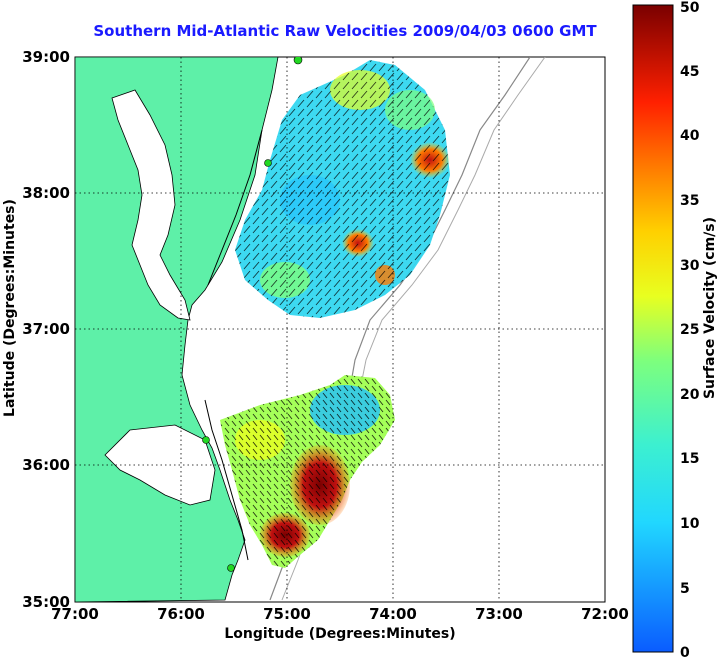 The width and height of the screenshot is (724, 659). Describe the element at coordinates (710, 308) in the screenshot. I see `colorbar-label: Surface Velocity (cm/s)` at that location.